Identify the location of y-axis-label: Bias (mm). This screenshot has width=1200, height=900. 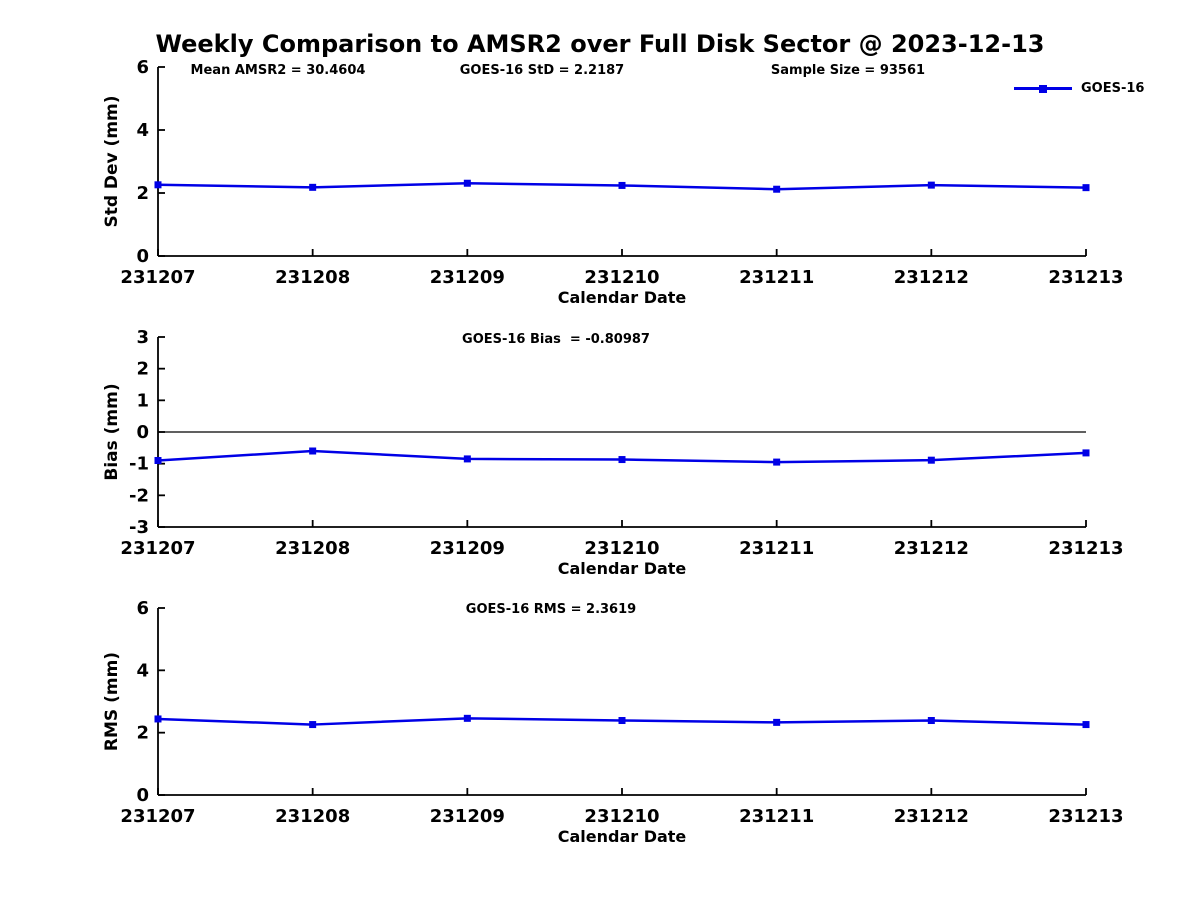
(112, 431).